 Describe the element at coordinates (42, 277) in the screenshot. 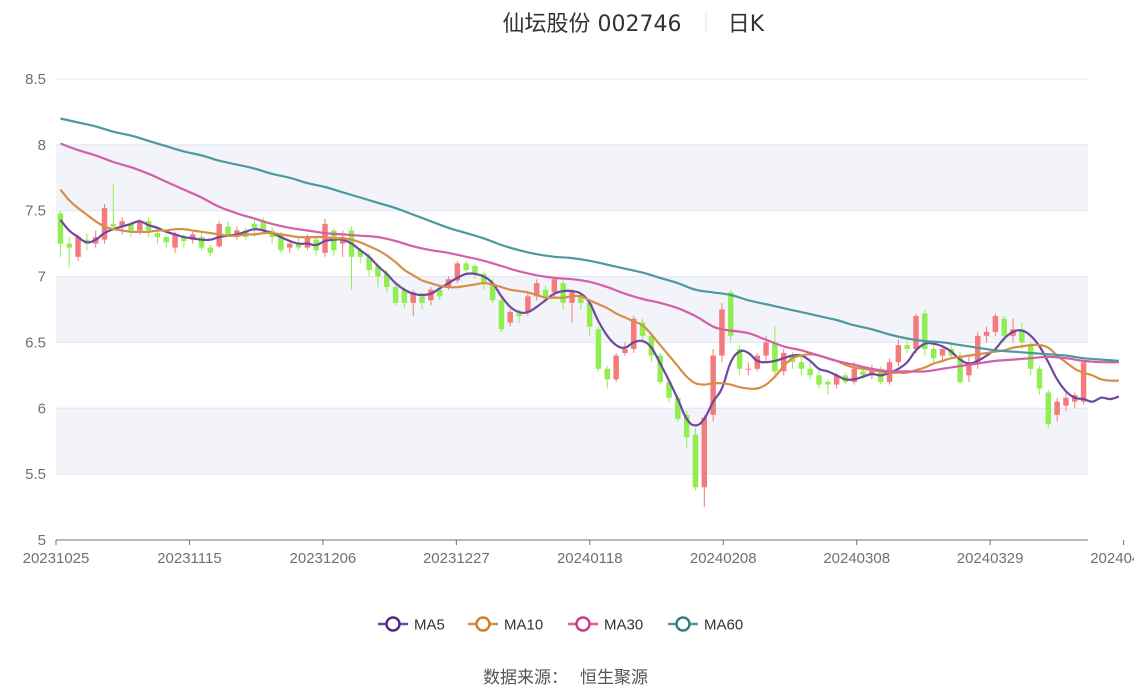

I see `y-tick-label: 7` at that location.